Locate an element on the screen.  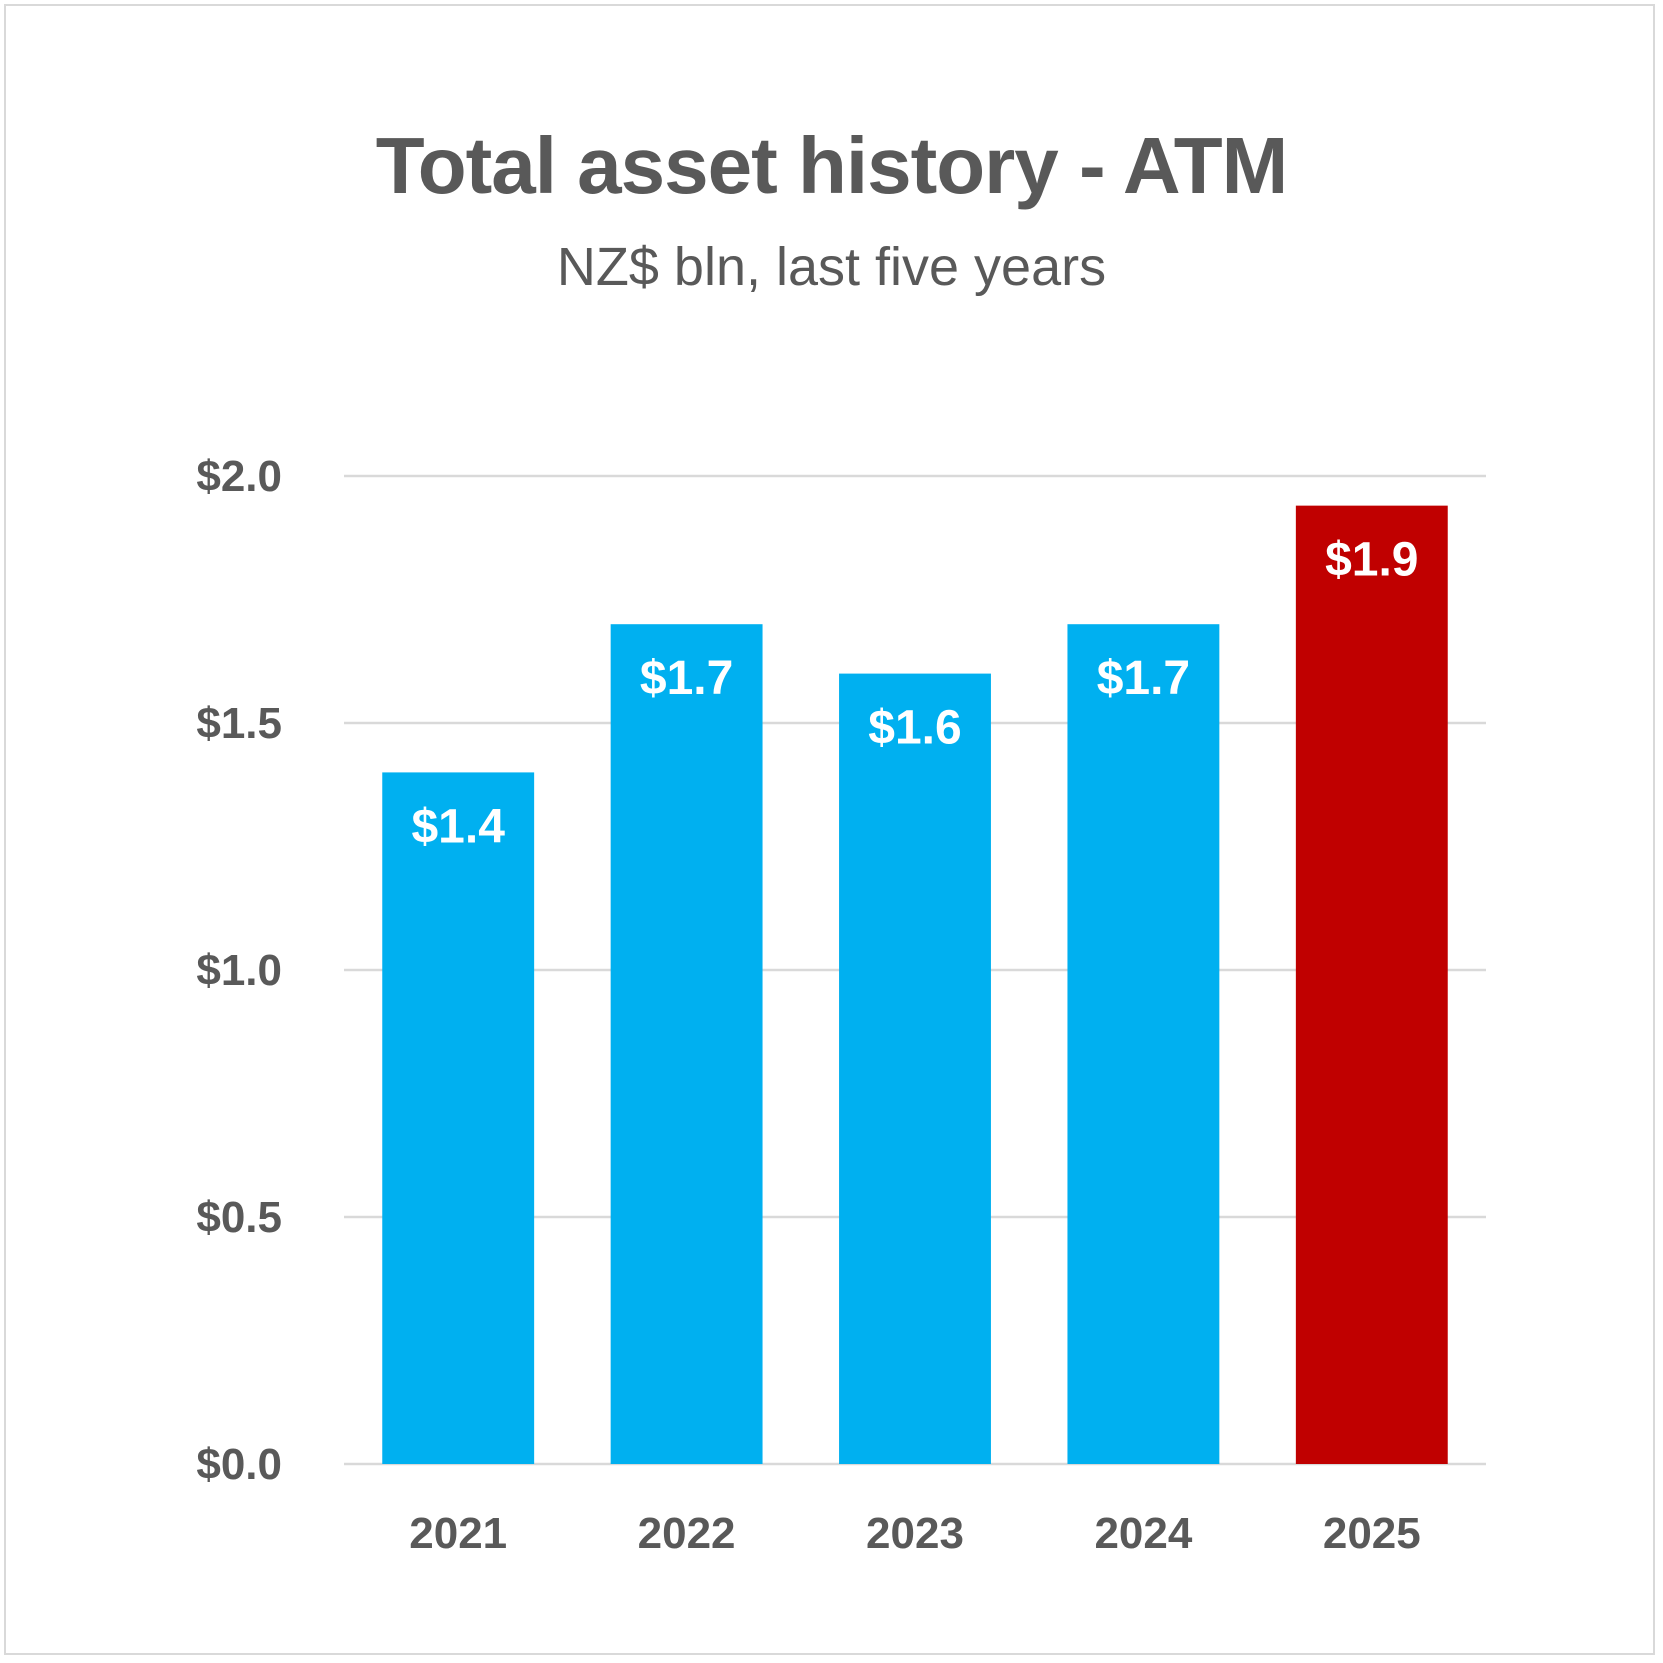
data-label: $1.9 is located at coordinates (1371, 560).